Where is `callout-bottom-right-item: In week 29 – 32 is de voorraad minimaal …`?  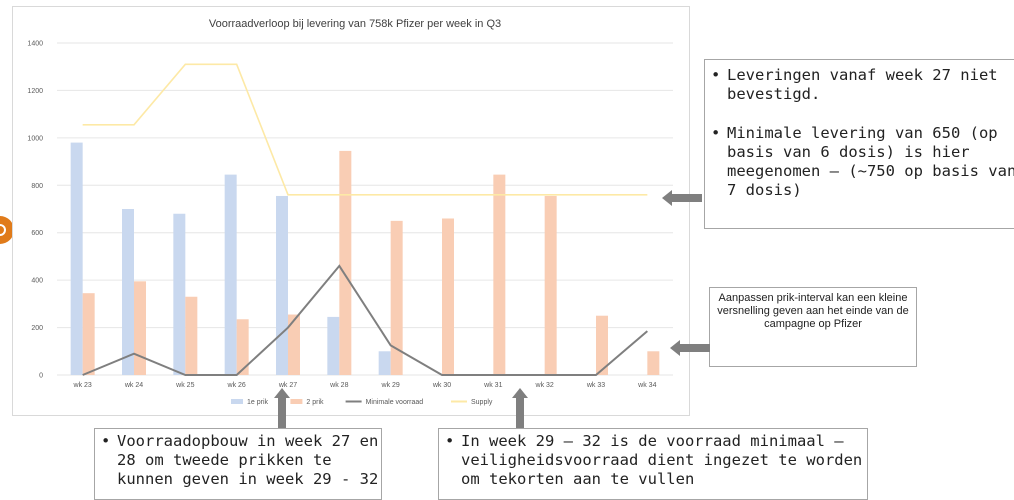 callout-bottom-right-item: In week 29 – 32 is de voorraad minimaal … is located at coordinates (653, 460).